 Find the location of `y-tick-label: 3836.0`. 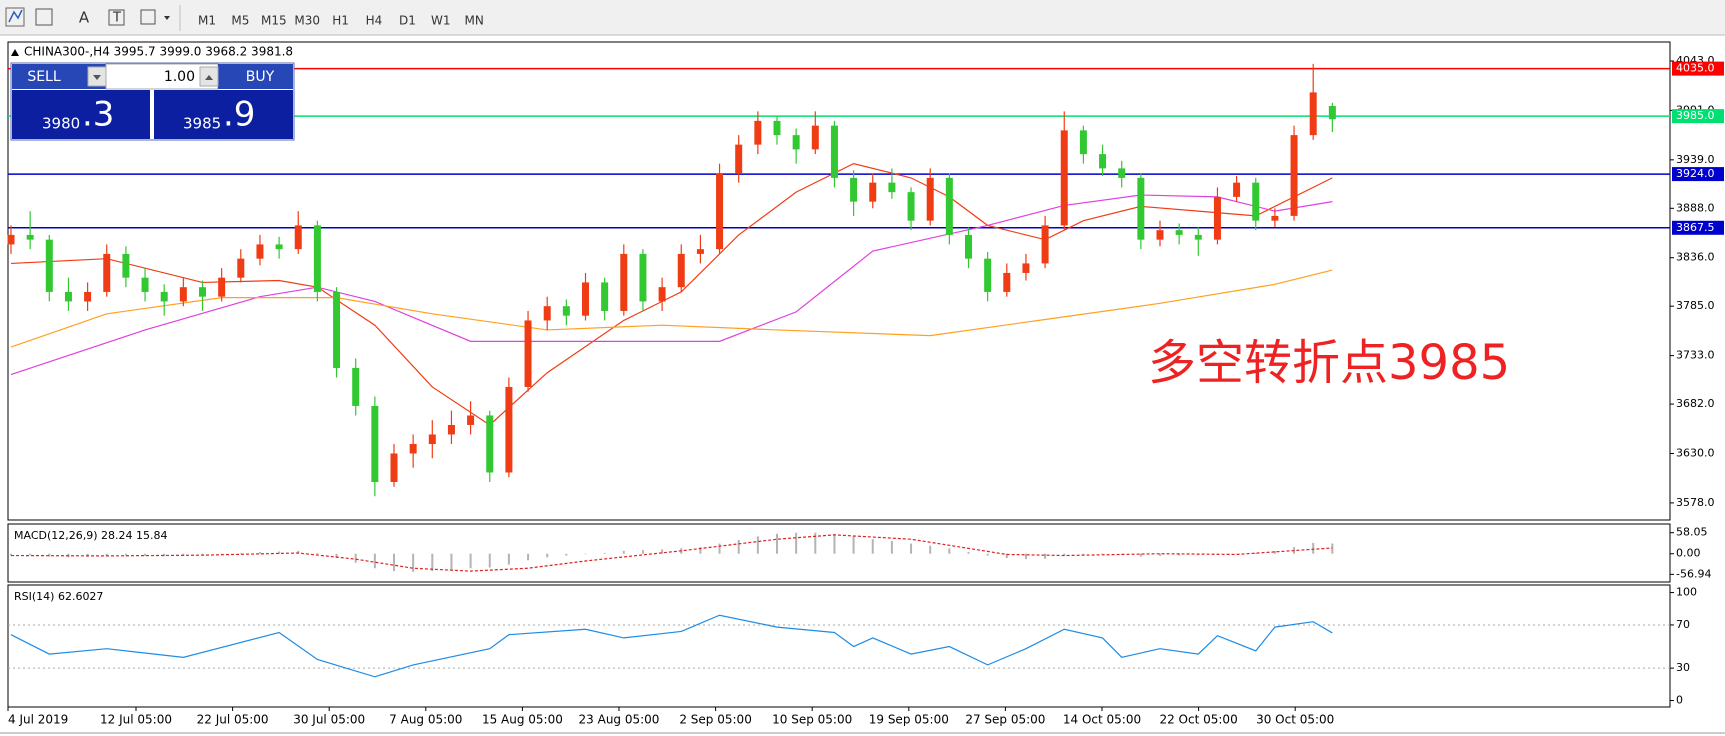

y-tick-label: 3836.0 is located at coordinates (1695, 257).